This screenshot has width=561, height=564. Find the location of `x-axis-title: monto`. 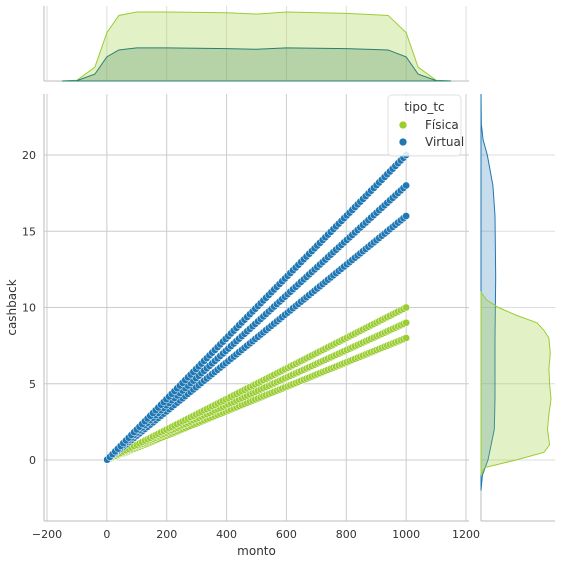

x-axis-title: monto is located at coordinates (256, 551).